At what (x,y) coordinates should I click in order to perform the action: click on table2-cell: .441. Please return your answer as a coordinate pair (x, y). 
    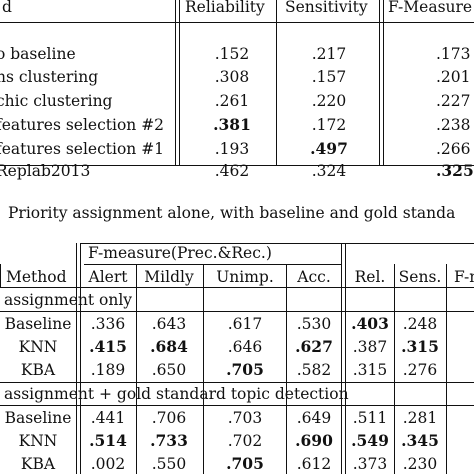
    Looking at the image, I should click on (108, 418).